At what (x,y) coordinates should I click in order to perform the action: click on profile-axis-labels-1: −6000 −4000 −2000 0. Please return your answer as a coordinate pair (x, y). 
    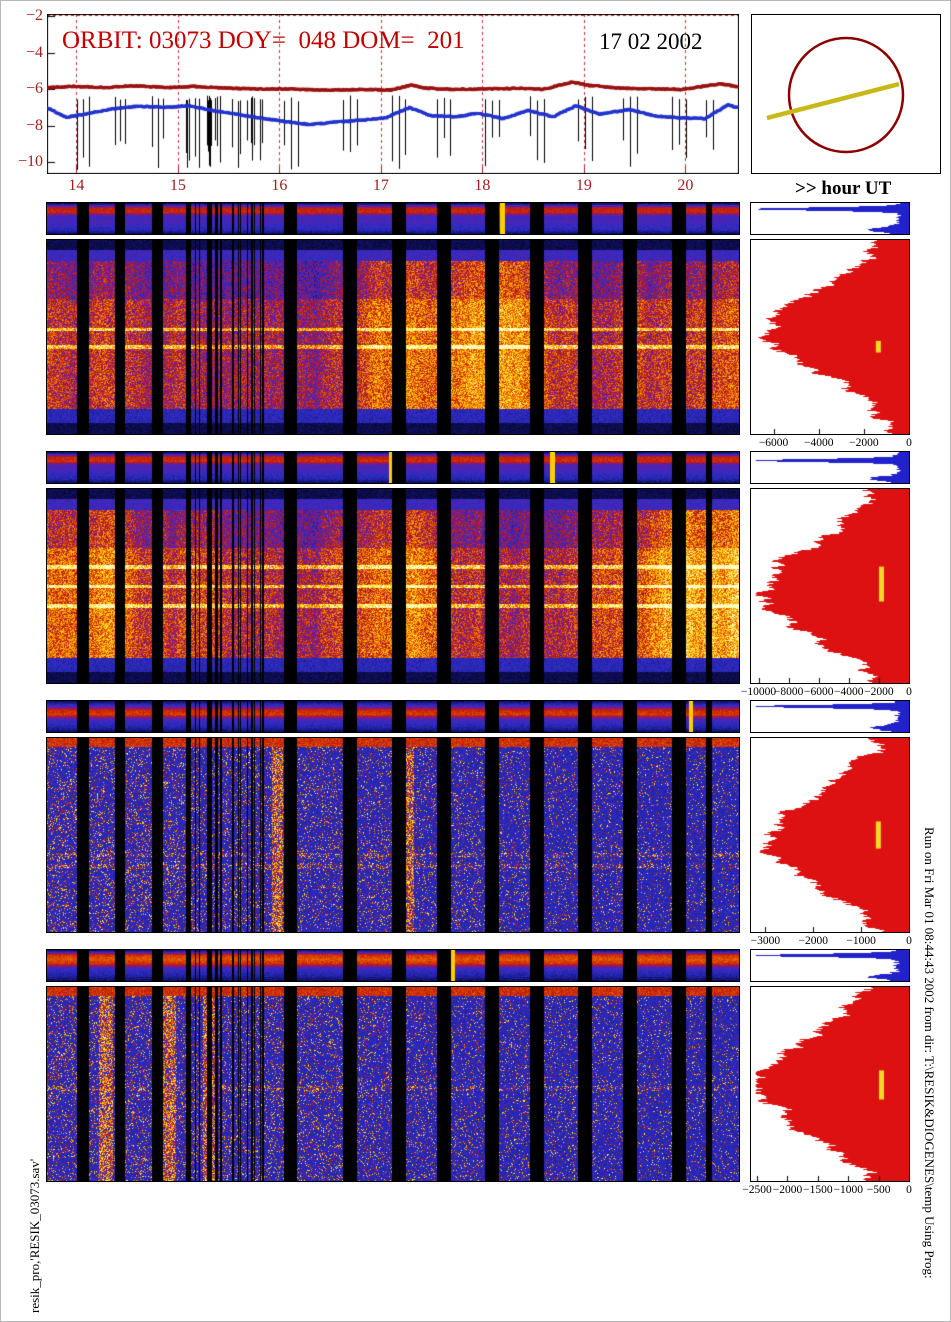
    Looking at the image, I should click on (831, 444).